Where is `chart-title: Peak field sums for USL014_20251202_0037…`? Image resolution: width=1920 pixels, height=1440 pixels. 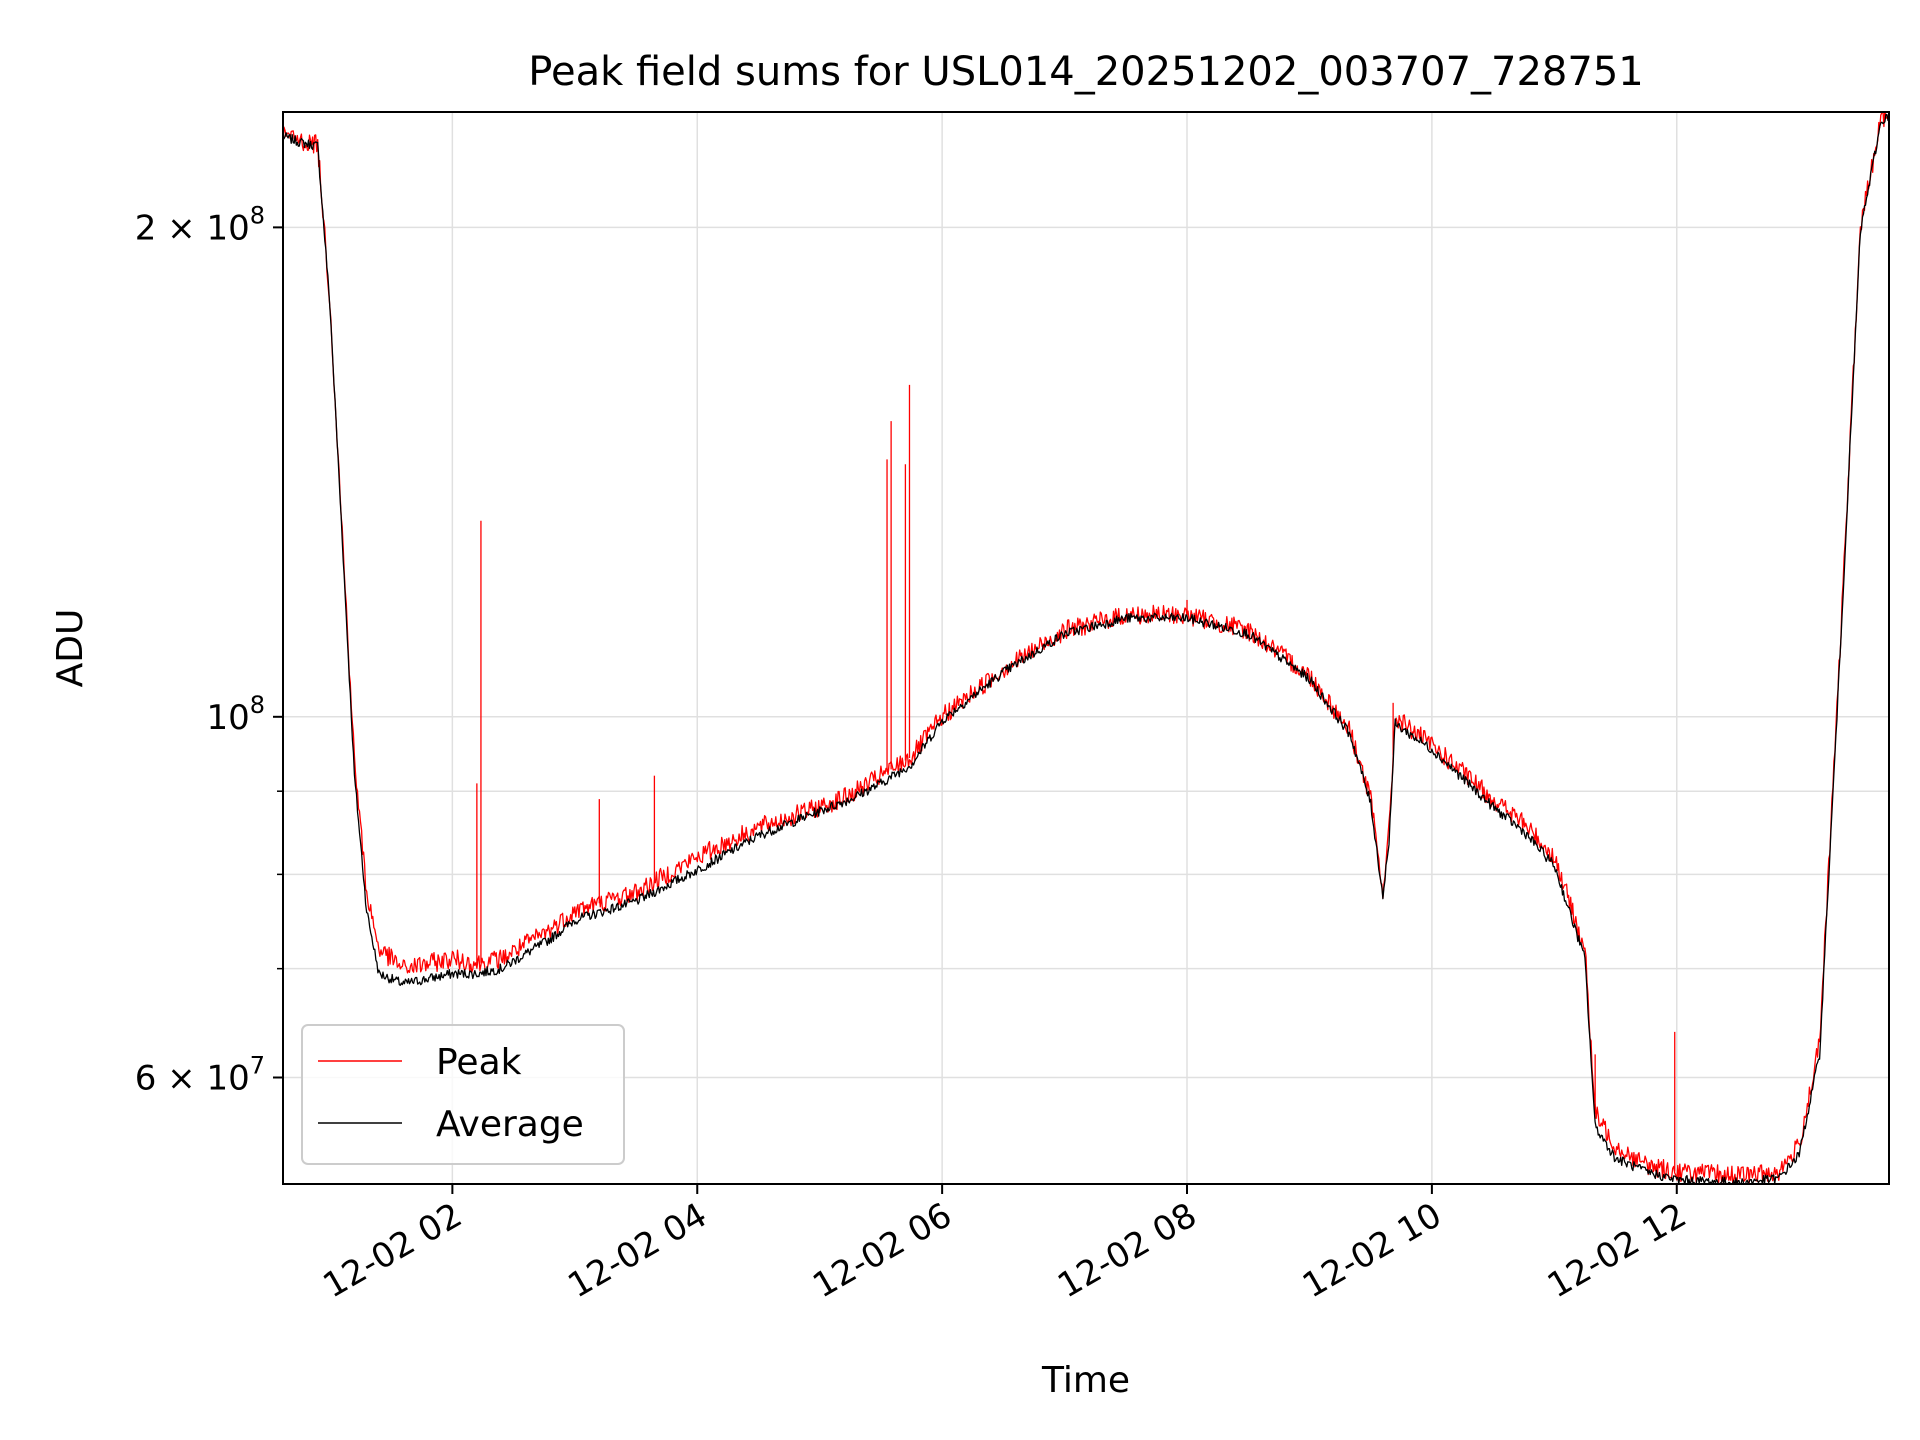 chart-title: Peak field sums for USL014_20251202_0037… is located at coordinates (1085, 72).